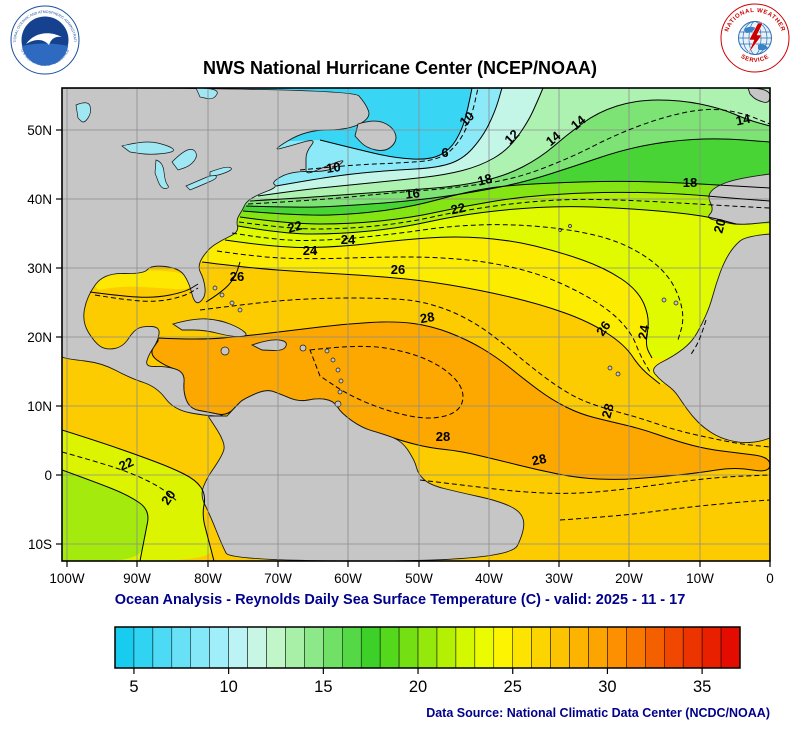 This screenshot has height=737, width=800. What do you see at coordinates (133, 687) in the screenshot?
I see `colorbar-tick-label: 5` at bounding box center [133, 687].